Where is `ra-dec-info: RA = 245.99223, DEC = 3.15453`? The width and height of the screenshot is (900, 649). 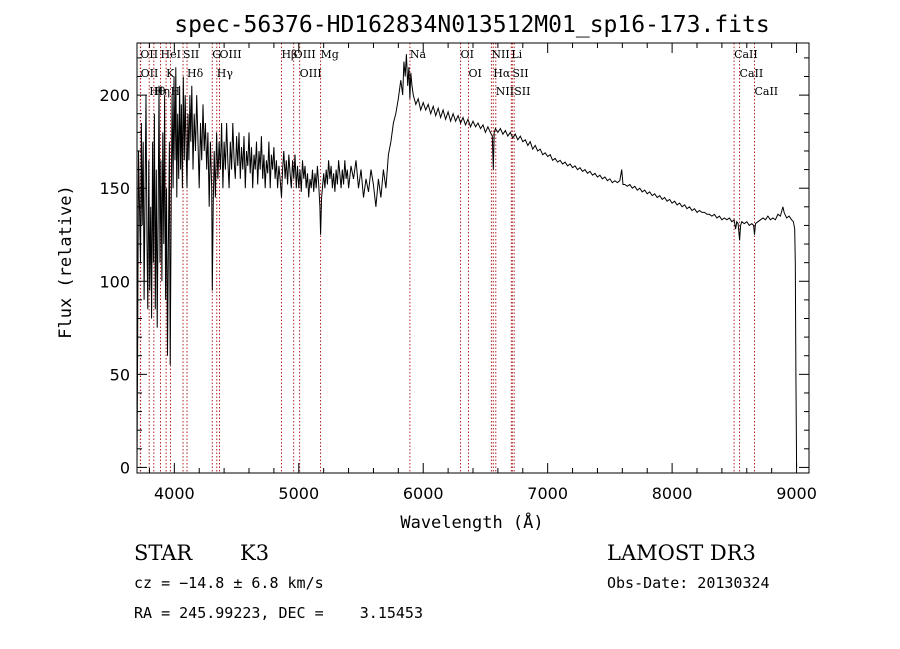 ra-dec-info: RA = 245.99223, DEC = 3.15453 is located at coordinates (278, 613).